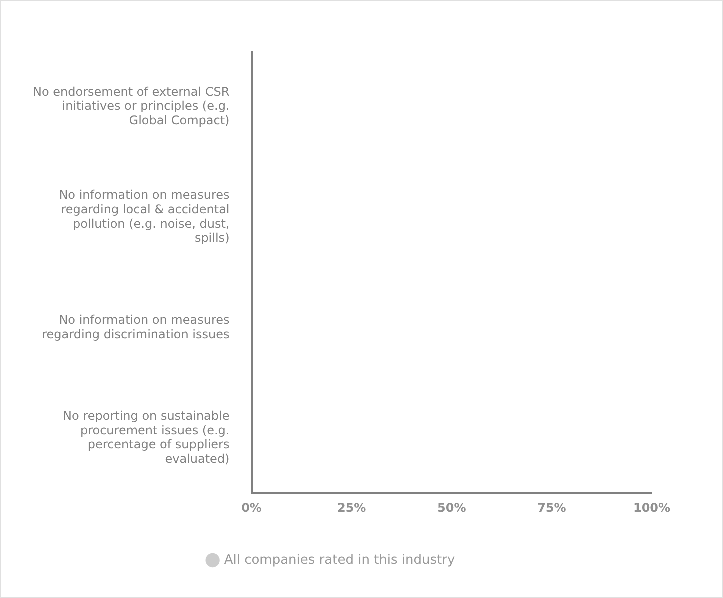 The height and width of the screenshot is (598, 723). Describe the element at coordinates (144, 217) in the screenshot. I see `y-tick-label: No information on measures regarding local & accidental pollution (e.g. noise, dust, spills)` at that location.